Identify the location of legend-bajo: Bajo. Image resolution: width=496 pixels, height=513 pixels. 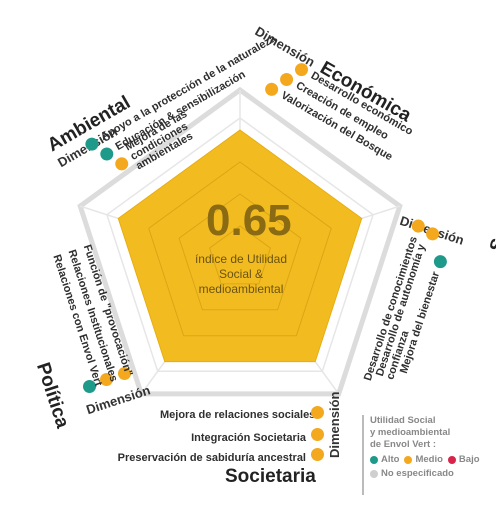
(469, 459).